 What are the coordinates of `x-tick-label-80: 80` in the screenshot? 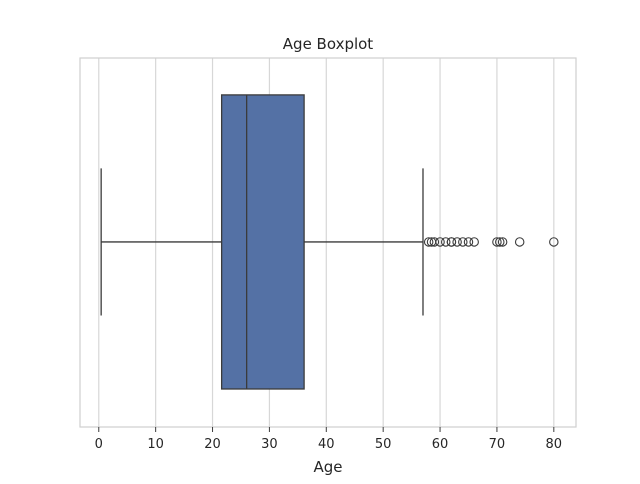 It's located at (554, 444).